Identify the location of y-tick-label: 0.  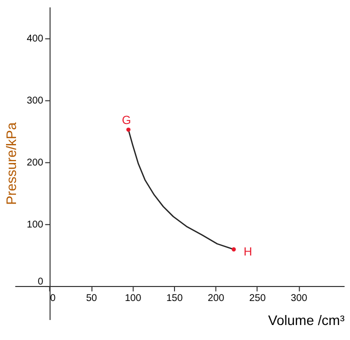
(41, 282).